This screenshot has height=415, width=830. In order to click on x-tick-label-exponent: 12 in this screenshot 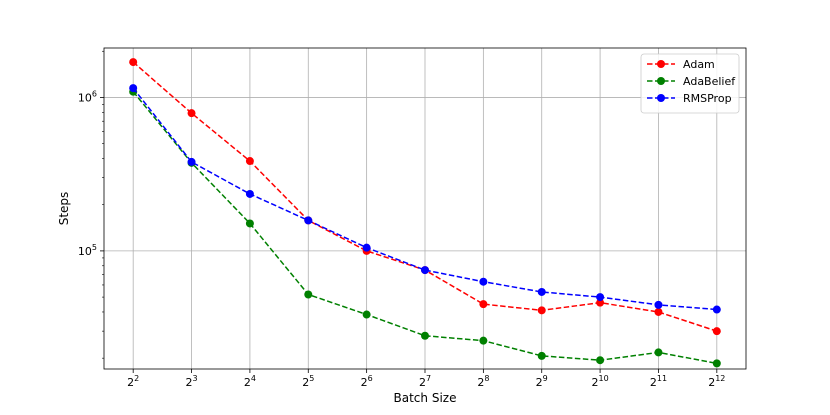, I will do `click(720, 378)`.